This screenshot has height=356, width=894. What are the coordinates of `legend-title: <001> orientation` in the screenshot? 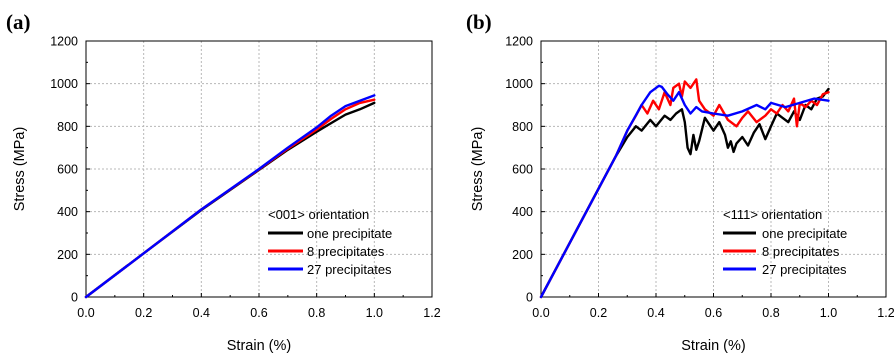 It's located at (318, 214).